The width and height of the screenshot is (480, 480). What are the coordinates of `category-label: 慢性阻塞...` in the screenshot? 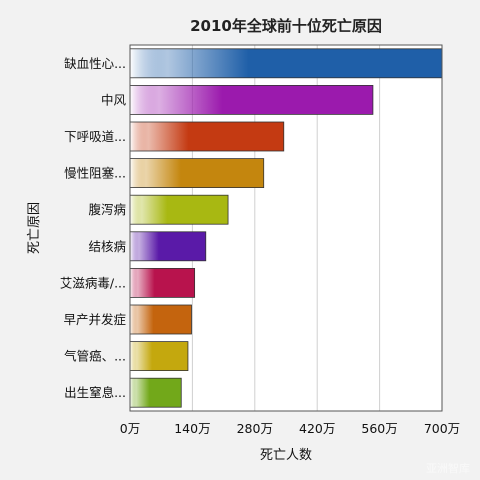 It's located at (95, 173).